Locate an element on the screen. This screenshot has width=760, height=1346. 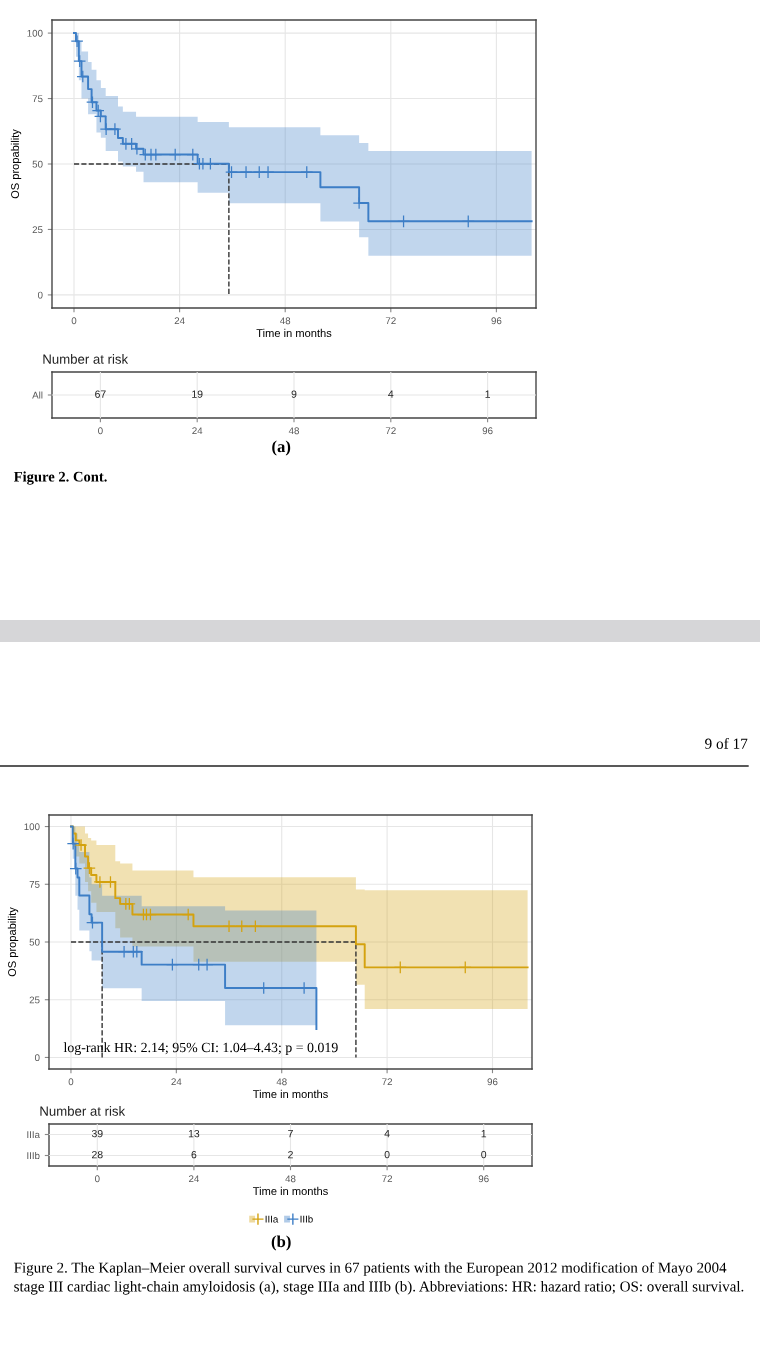
data-label: 7 is located at coordinates (290, 1134).